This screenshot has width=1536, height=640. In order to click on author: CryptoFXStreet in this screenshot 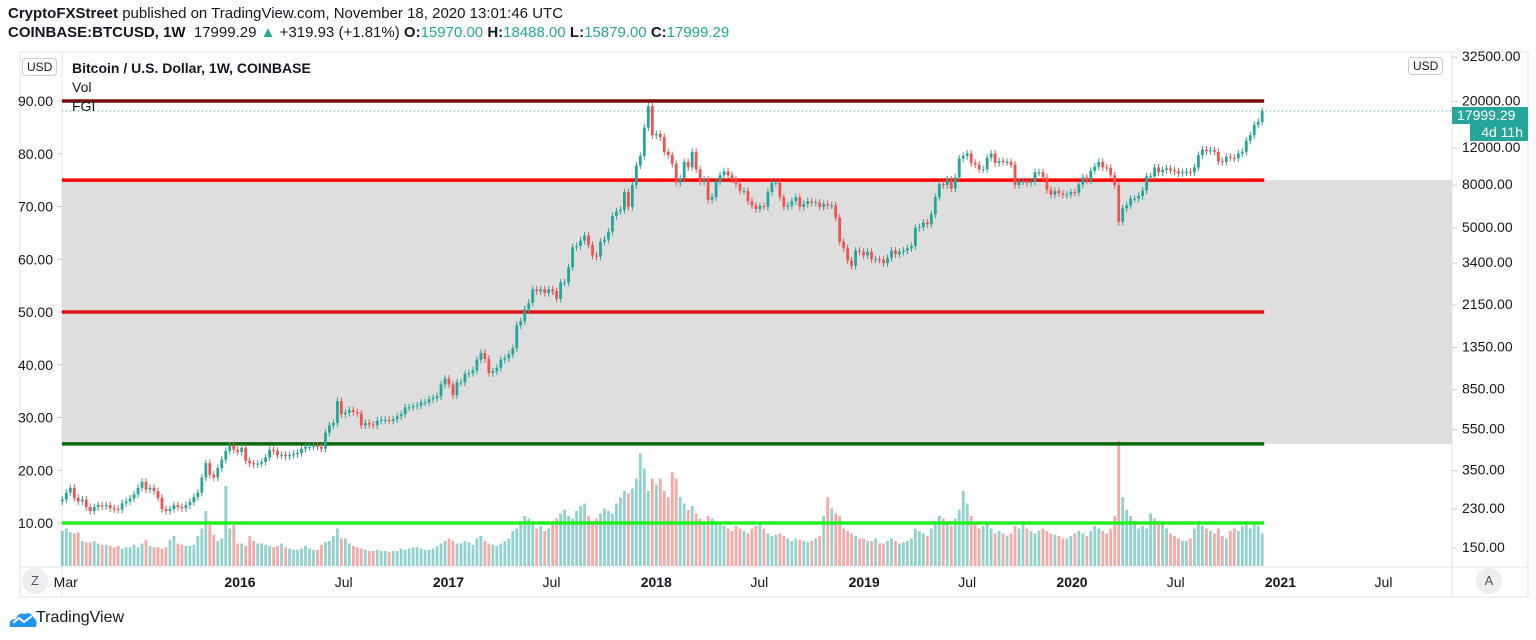, I will do `click(63, 13)`.